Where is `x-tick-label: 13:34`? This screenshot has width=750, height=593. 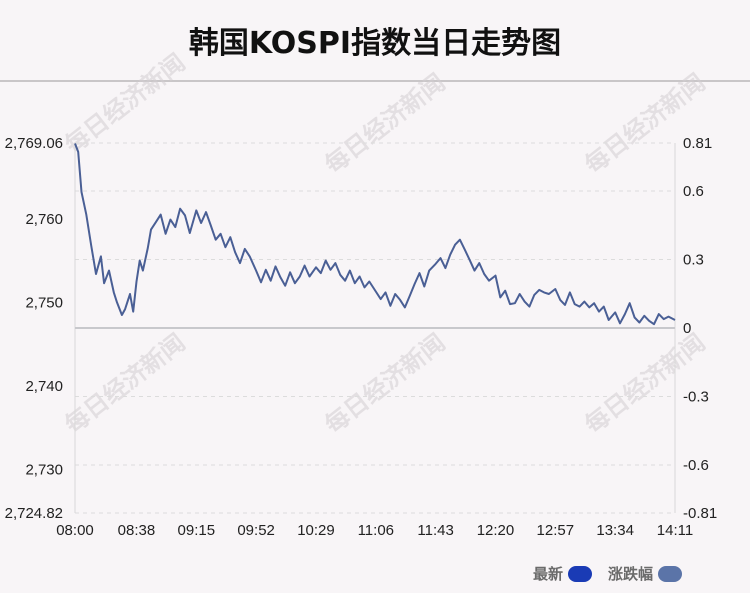 x-tick-label: 13:34 is located at coordinates (615, 530).